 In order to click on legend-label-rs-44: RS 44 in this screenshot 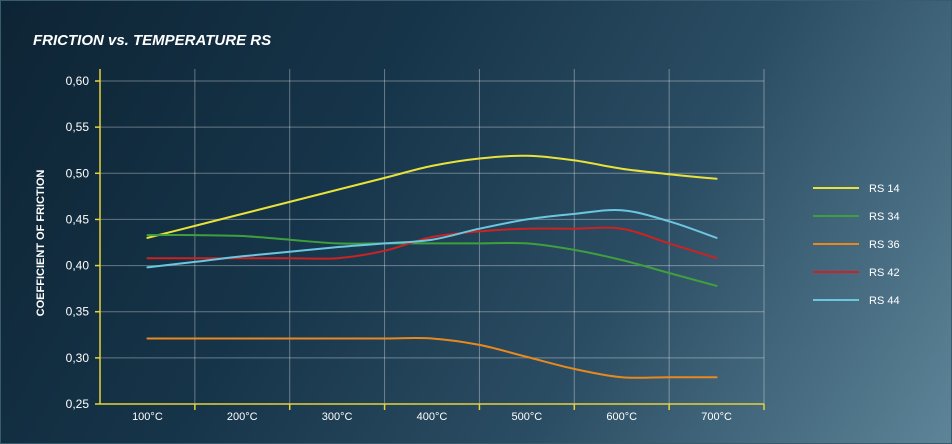, I will do `click(884, 301)`.